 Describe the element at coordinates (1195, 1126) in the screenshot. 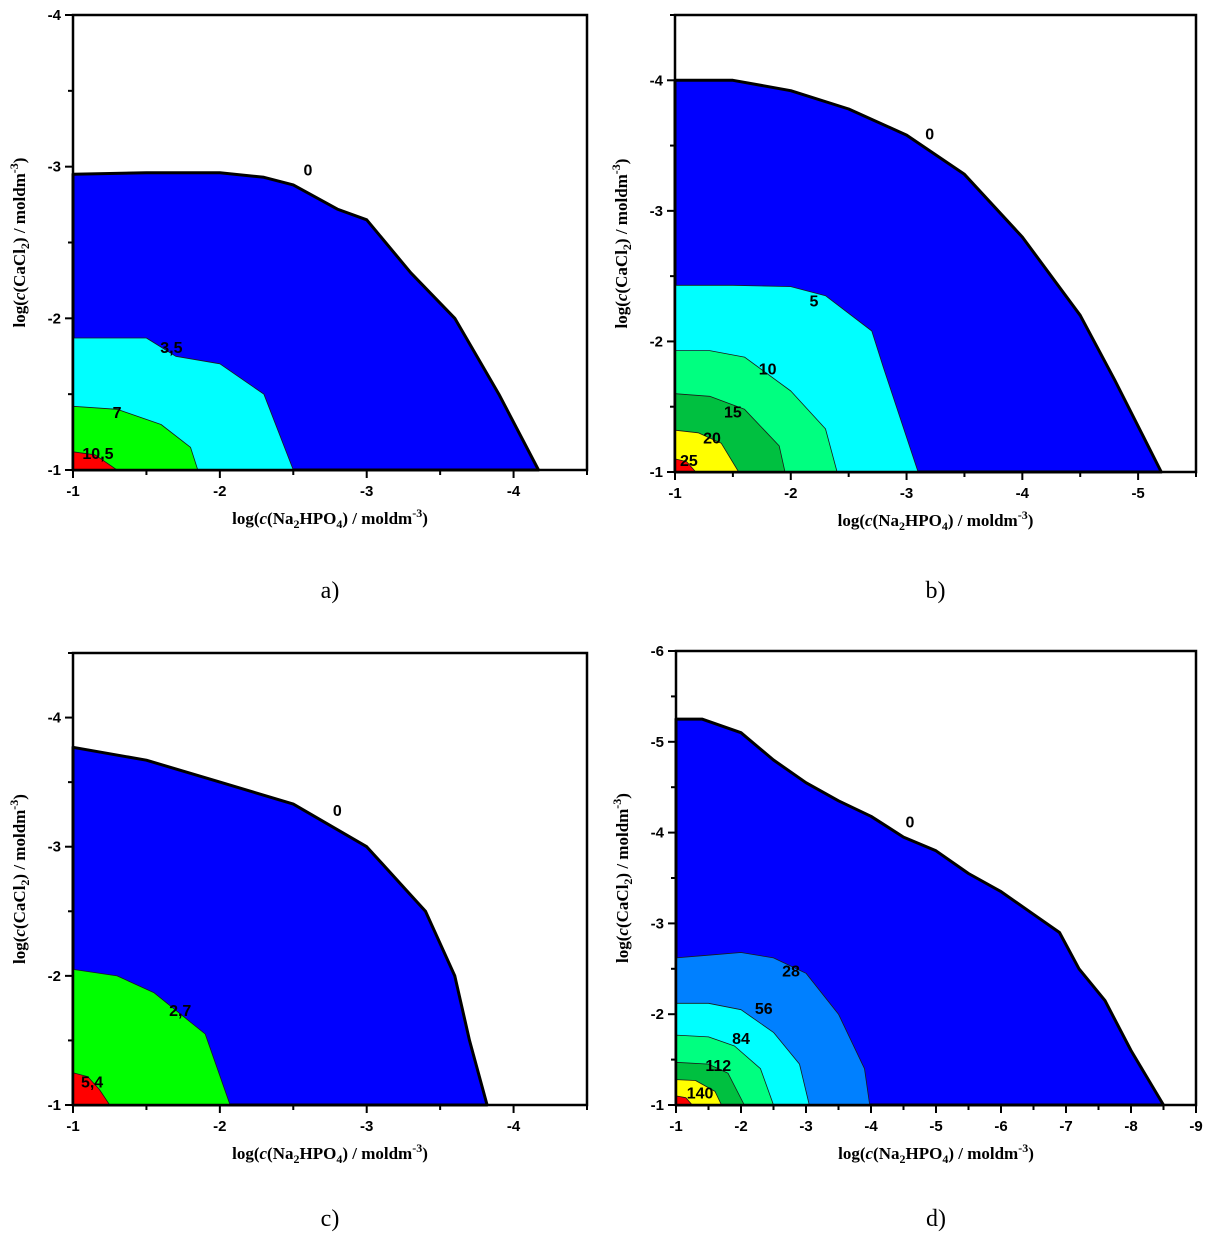

I see `x-tick-label: -9` at that location.